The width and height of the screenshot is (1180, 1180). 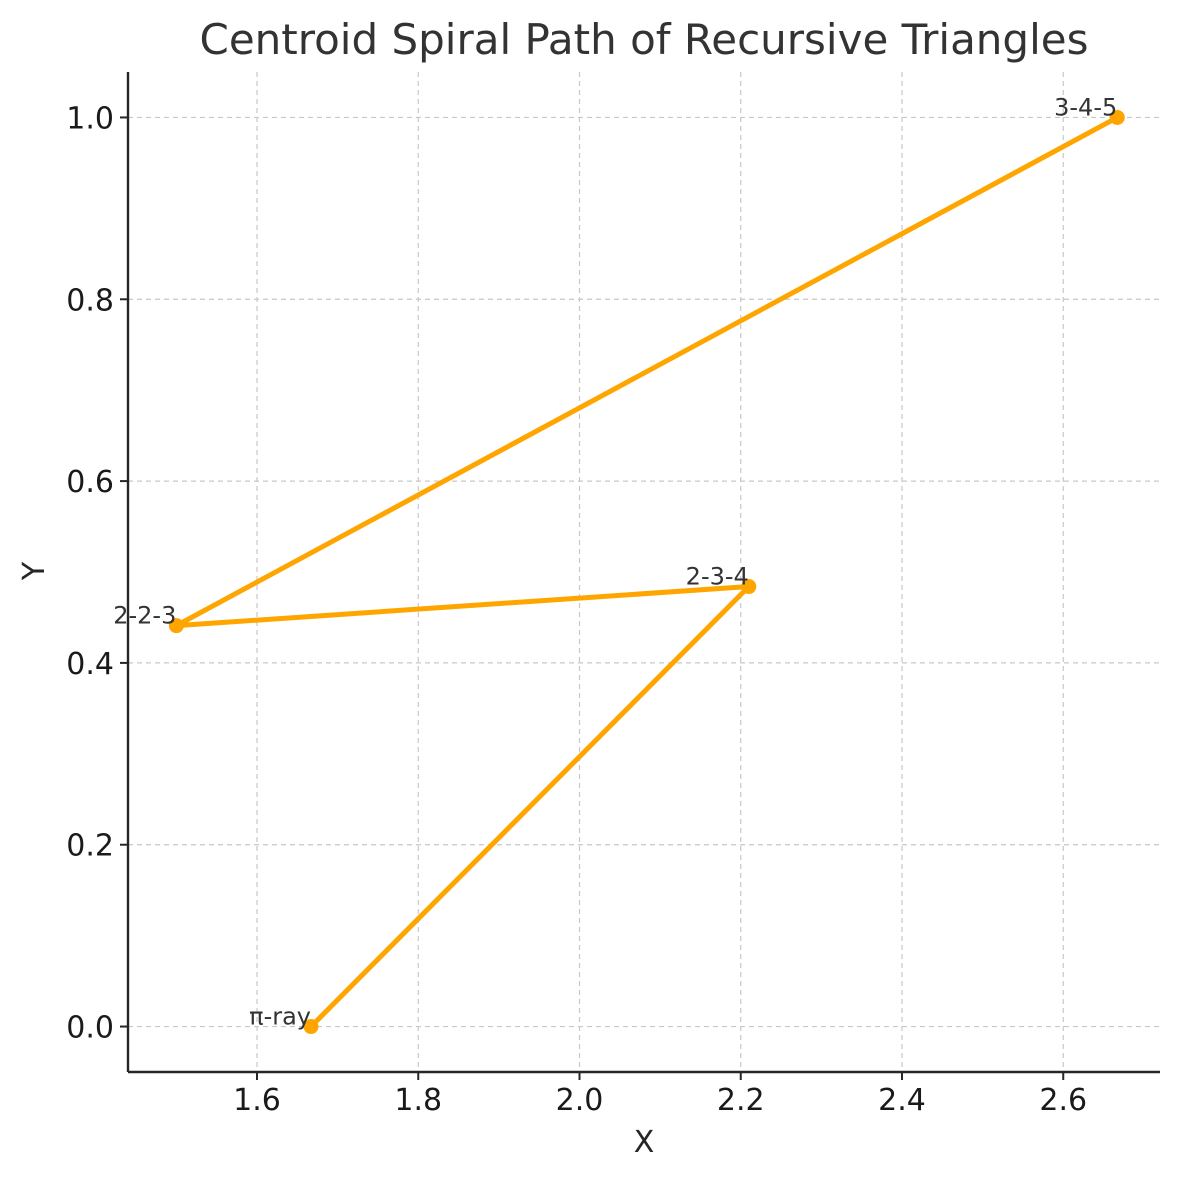 I want to click on y-tick-label: 0.8, so click(x=90, y=300).